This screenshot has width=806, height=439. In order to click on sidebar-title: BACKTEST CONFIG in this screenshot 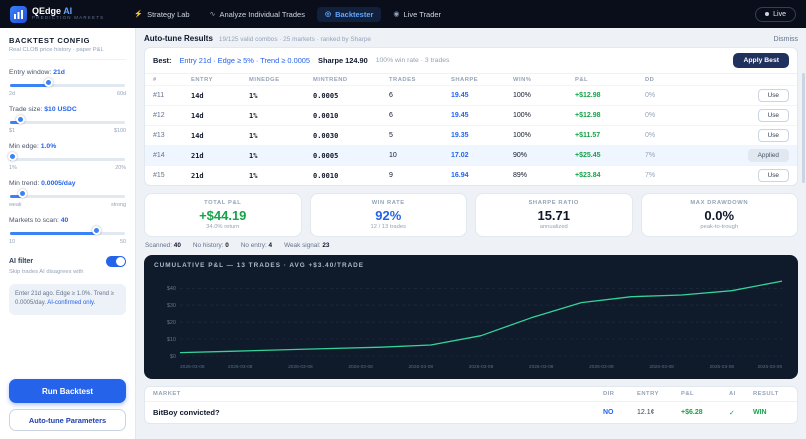, I will do `click(50, 40)`.